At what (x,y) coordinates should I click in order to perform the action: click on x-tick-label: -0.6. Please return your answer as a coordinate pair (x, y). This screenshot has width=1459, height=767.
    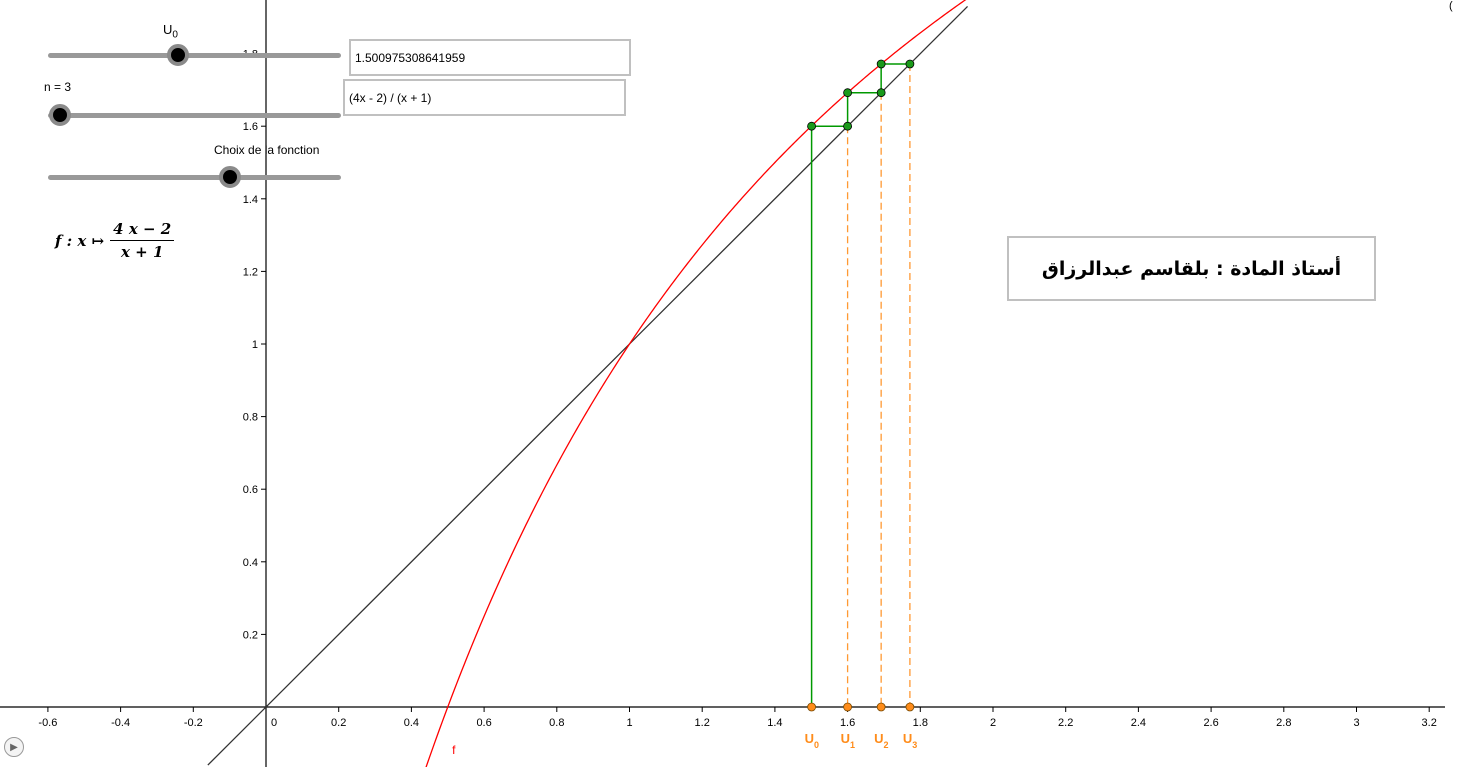
    Looking at the image, I should click on (47, 723).